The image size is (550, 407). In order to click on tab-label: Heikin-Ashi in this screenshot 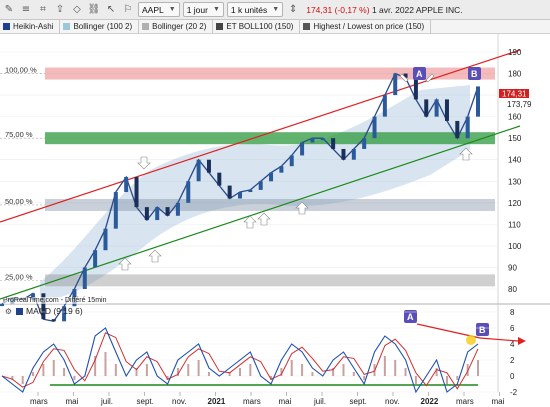, I will do `click(33, 26)`.